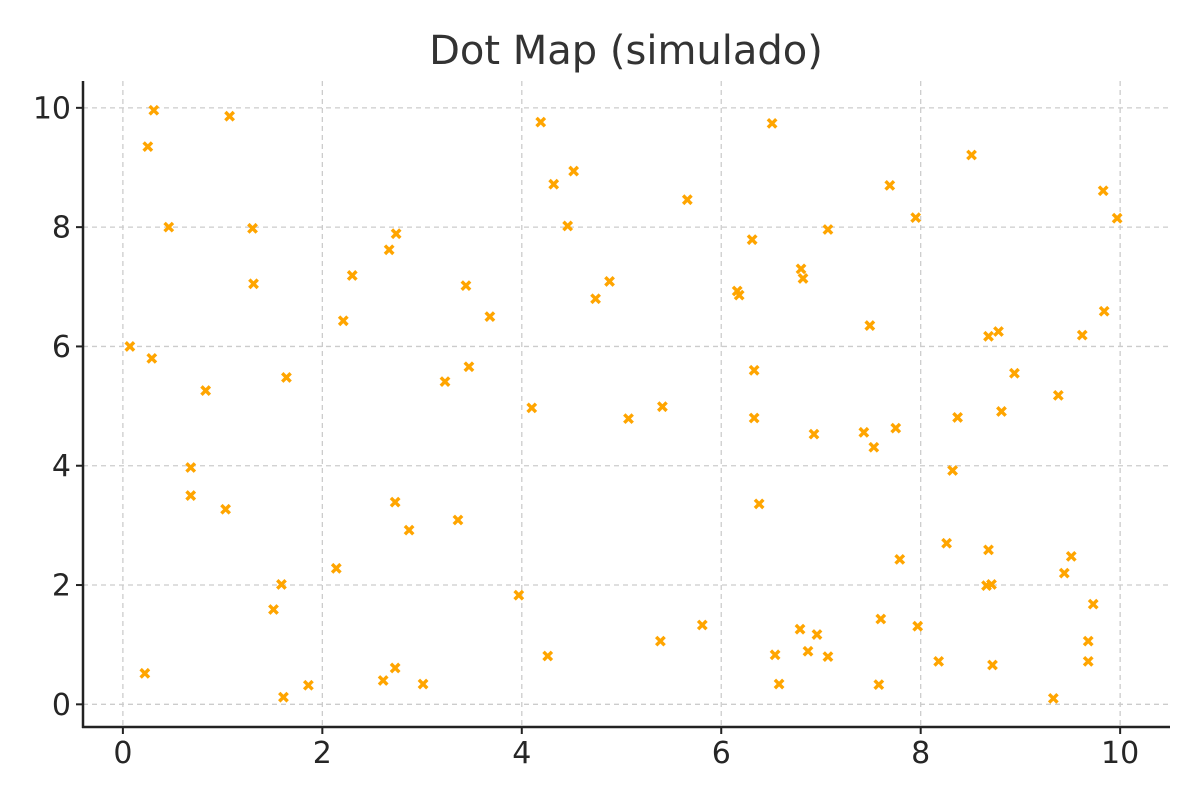 This screenshot has width=1200, height=800. Describe the element at coordinates (61, 586) in the screenshot. I see `y-tick-label: 2` at that location.